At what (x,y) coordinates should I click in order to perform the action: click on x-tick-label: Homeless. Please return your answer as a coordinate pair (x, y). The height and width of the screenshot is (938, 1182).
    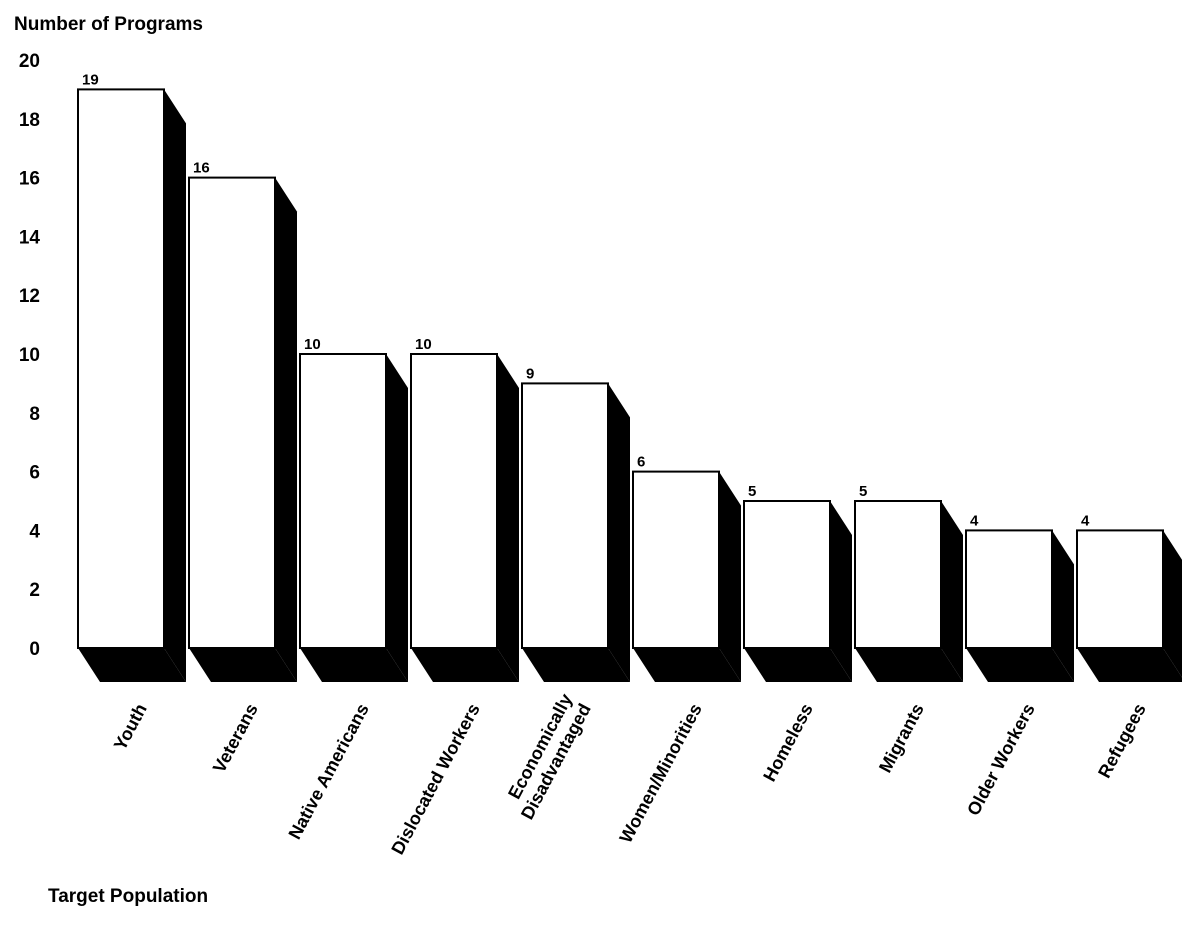
    Looking at the image, I should click on (788, 742).